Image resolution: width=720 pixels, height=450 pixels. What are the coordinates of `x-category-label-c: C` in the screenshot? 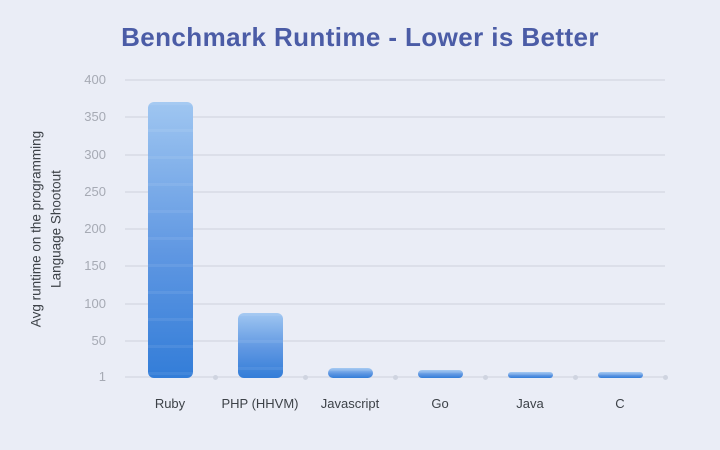 It's located at (620, 403).